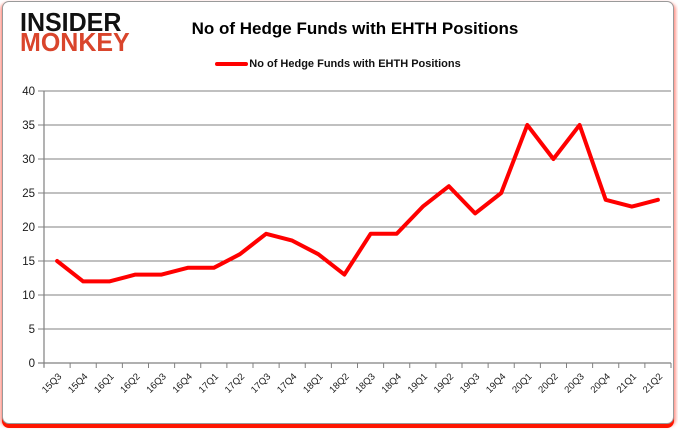 The width and height of the screenshot is (678, 431). What do you see at coordinates (75, 43) in the screenshot?
I see `logo-text-monkey: MONKEY` at bounding box center [75, 43].